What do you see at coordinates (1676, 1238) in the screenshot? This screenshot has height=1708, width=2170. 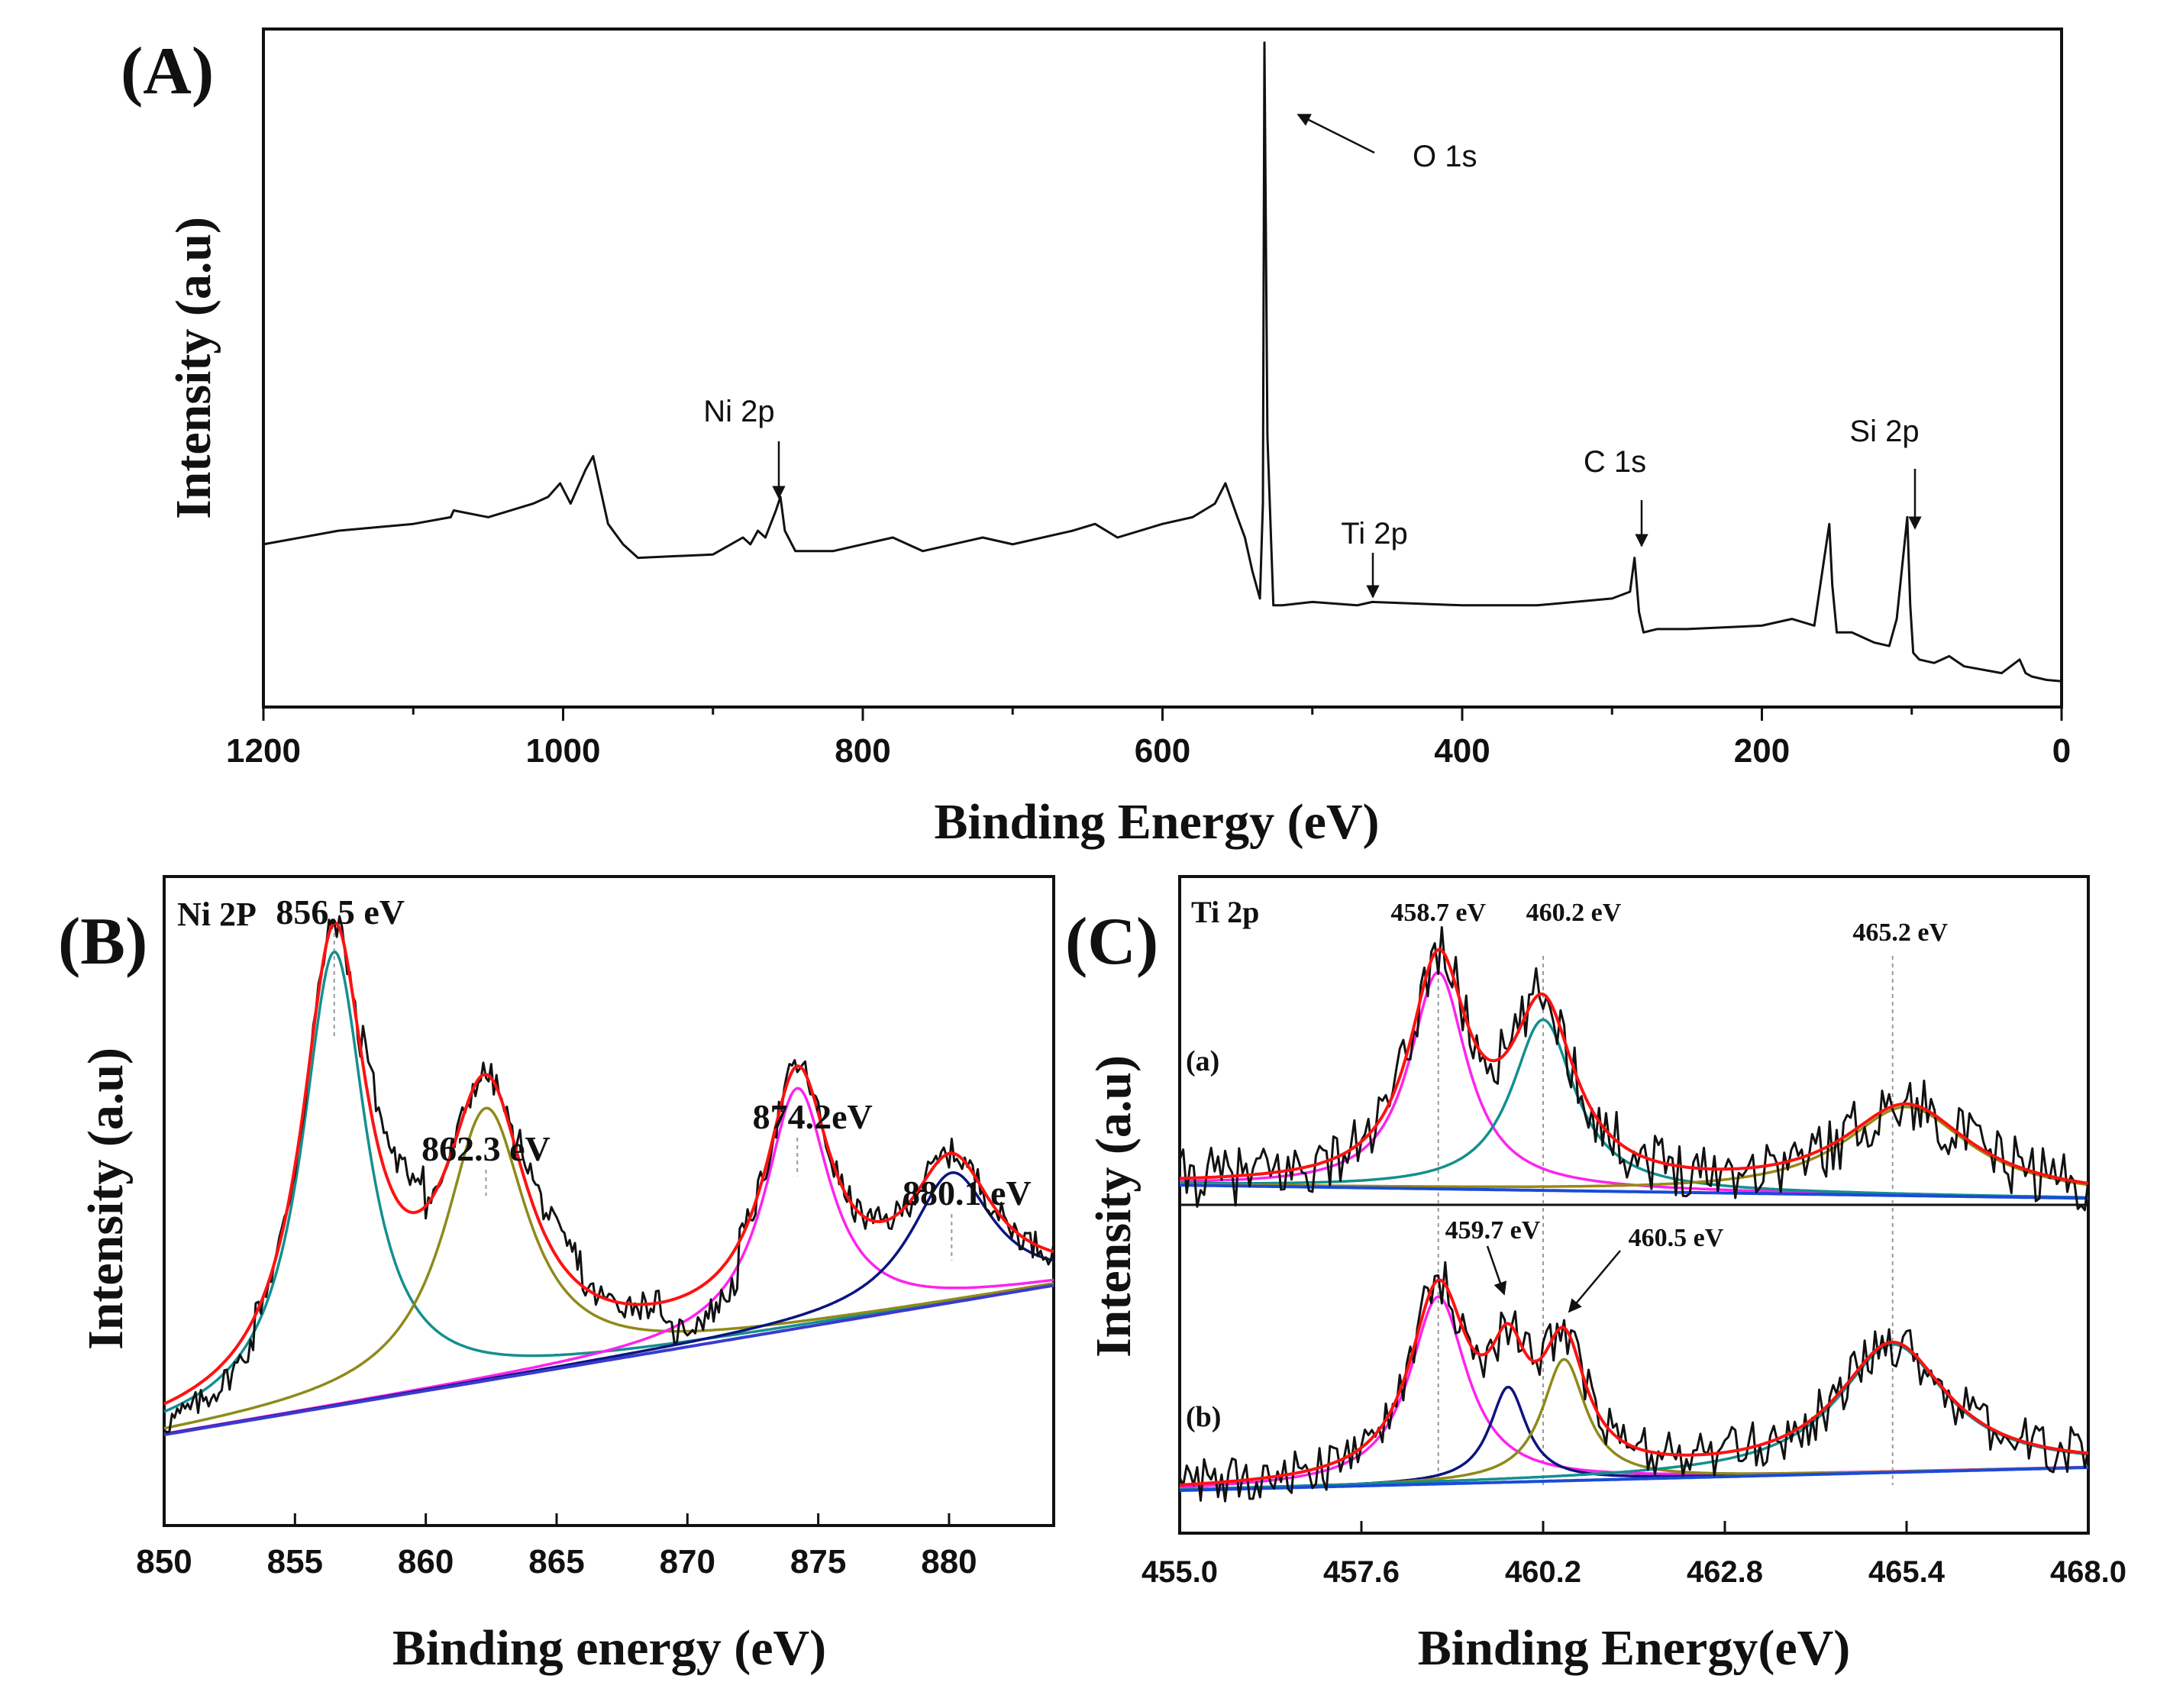 I see `panel-c-subplot-b-peak-label: 460.5 eV` at bounding box center [1676, 1238].